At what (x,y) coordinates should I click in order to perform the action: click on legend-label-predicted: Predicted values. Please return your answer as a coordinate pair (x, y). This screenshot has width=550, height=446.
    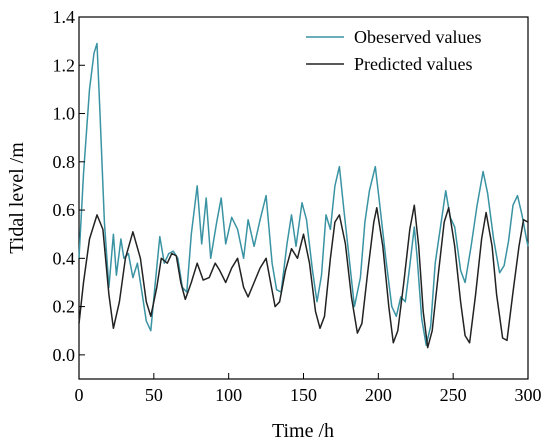
    Looking at the image, I should click on (413, 64).